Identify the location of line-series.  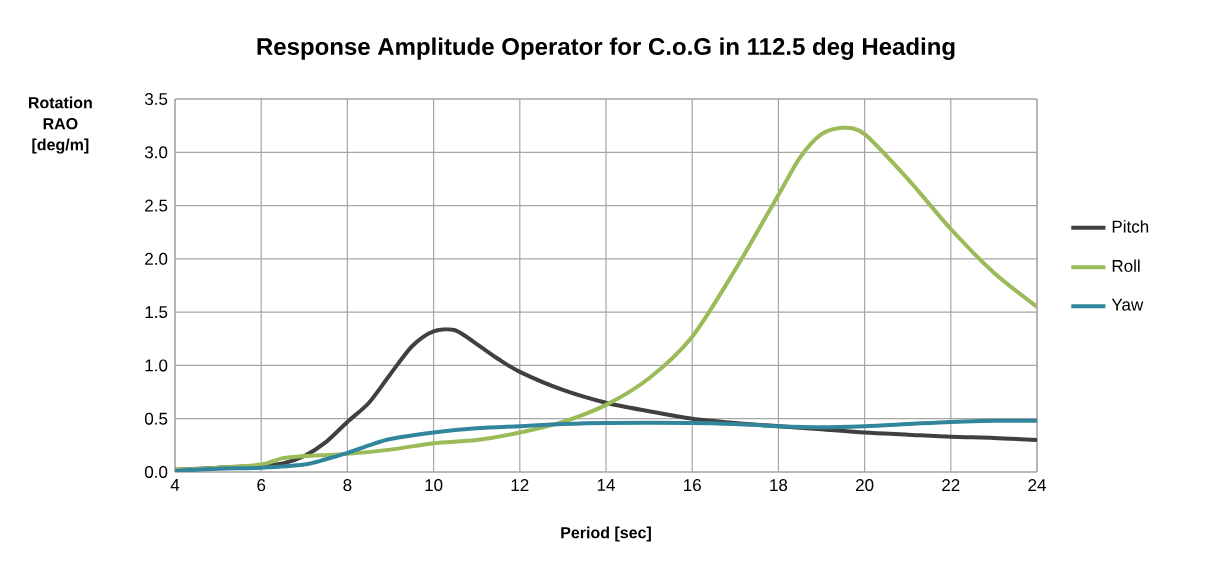
(606, 445).